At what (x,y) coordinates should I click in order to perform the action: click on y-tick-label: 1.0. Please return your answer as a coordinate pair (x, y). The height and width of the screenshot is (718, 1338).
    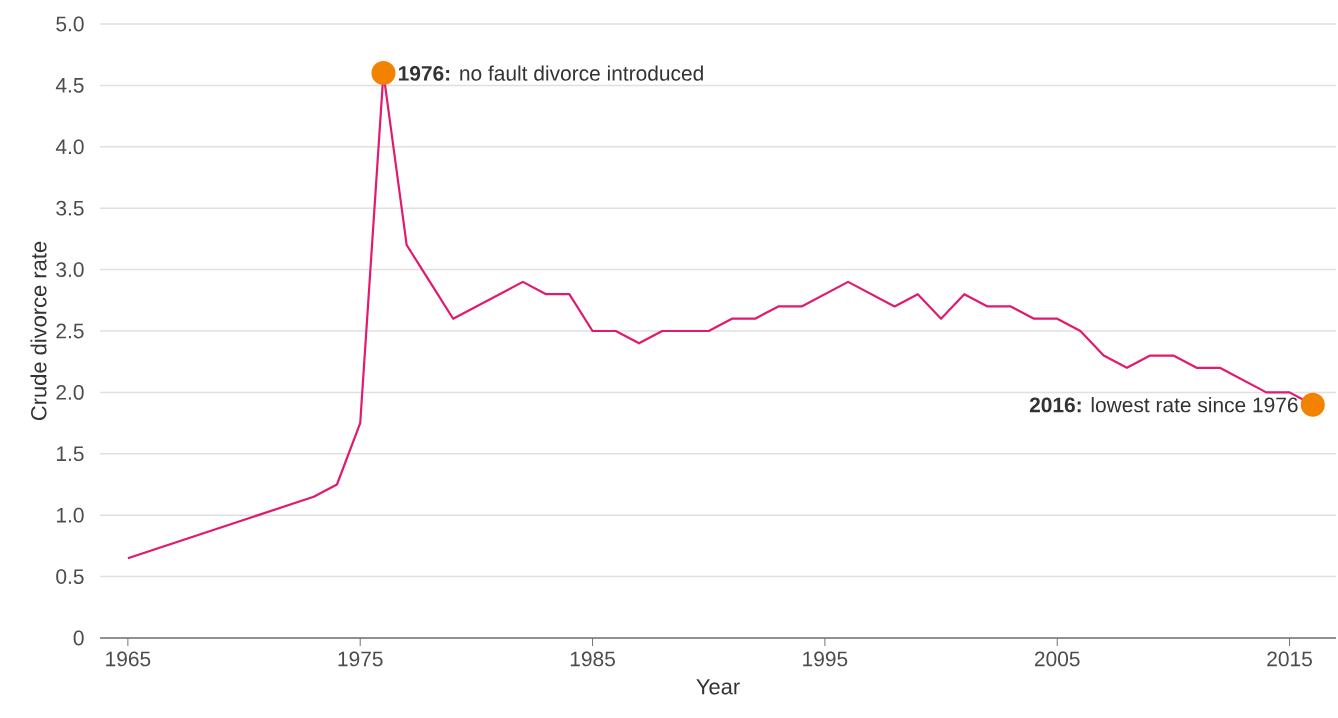
    Looking at the image, I should click on (70, 515).